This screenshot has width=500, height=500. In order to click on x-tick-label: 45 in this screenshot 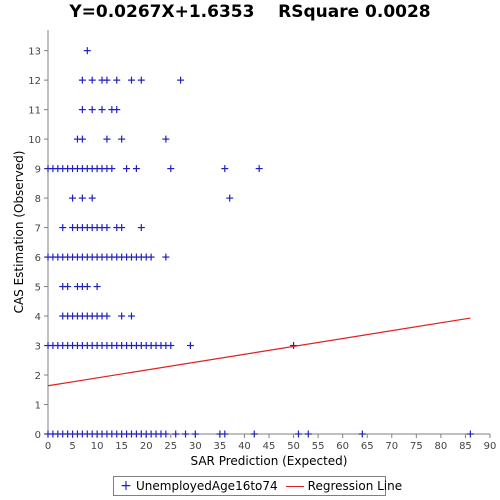, I will do `click(269, 446)`.